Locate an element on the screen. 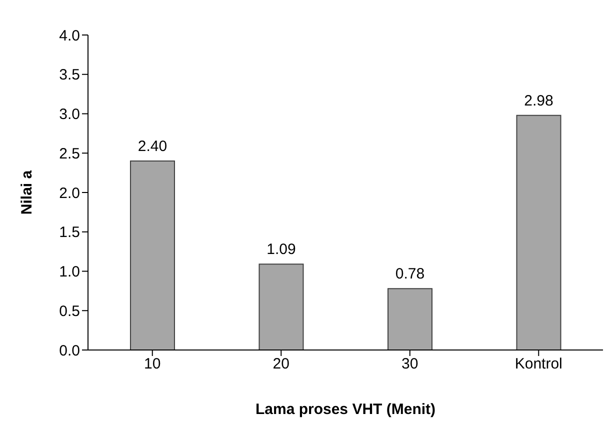  data-label: 2.40 is located at coordinates (153, 146).